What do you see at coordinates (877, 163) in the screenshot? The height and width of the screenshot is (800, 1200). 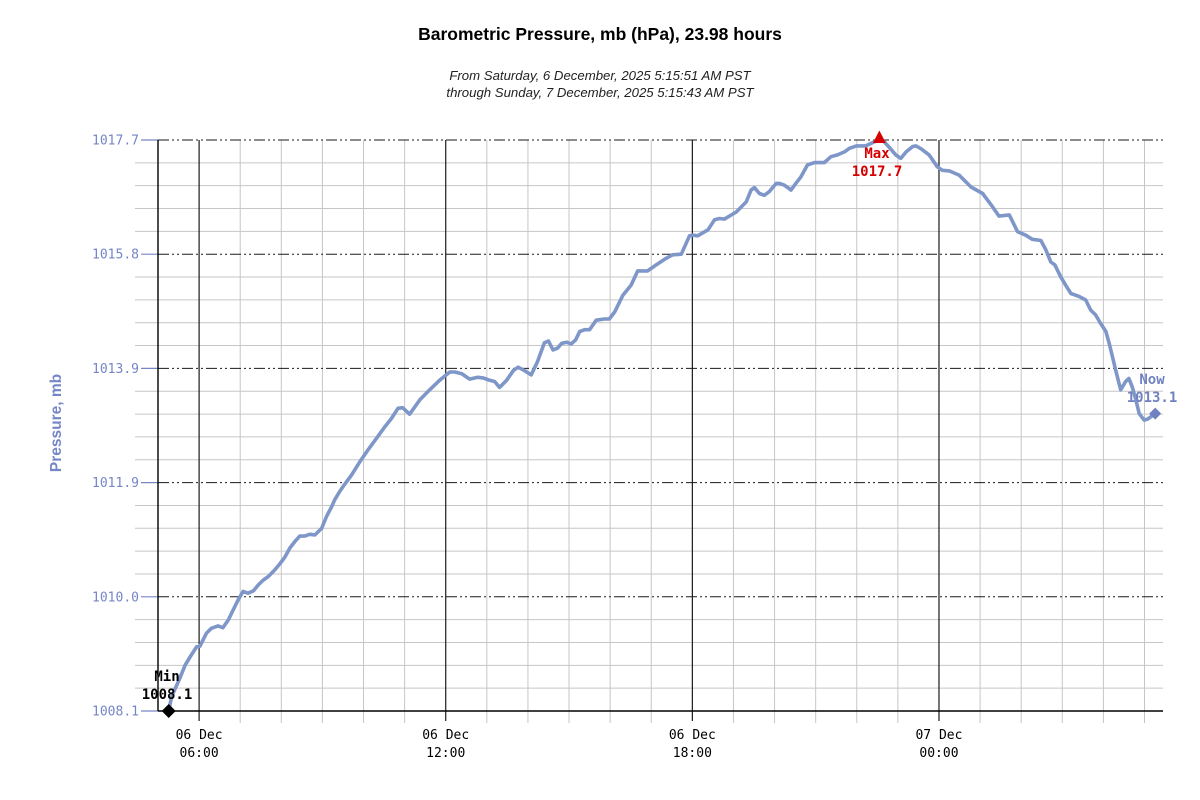 I see `max-marker-label: Max 1017.7` at bounding box center [877, 163].